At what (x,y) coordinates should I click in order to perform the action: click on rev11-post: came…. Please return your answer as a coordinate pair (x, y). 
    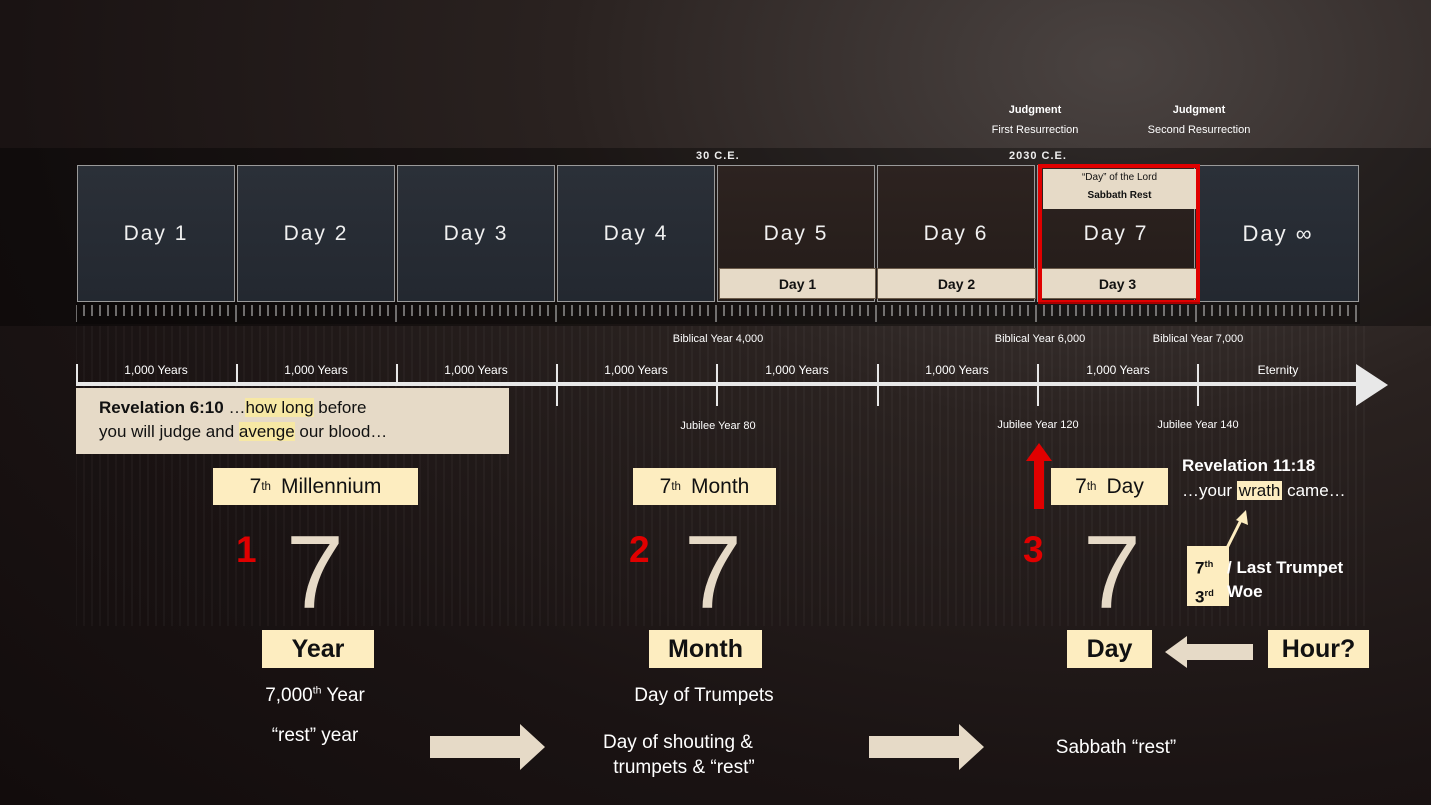
    Looking at the image, I should click on (1314, 490).